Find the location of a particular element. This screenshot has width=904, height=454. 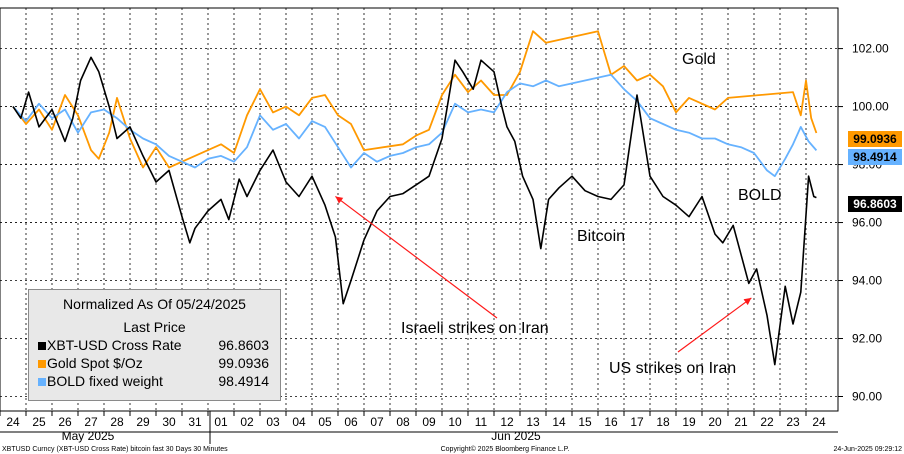

x-tick-label: 28 is located at coordinates (117, 422).